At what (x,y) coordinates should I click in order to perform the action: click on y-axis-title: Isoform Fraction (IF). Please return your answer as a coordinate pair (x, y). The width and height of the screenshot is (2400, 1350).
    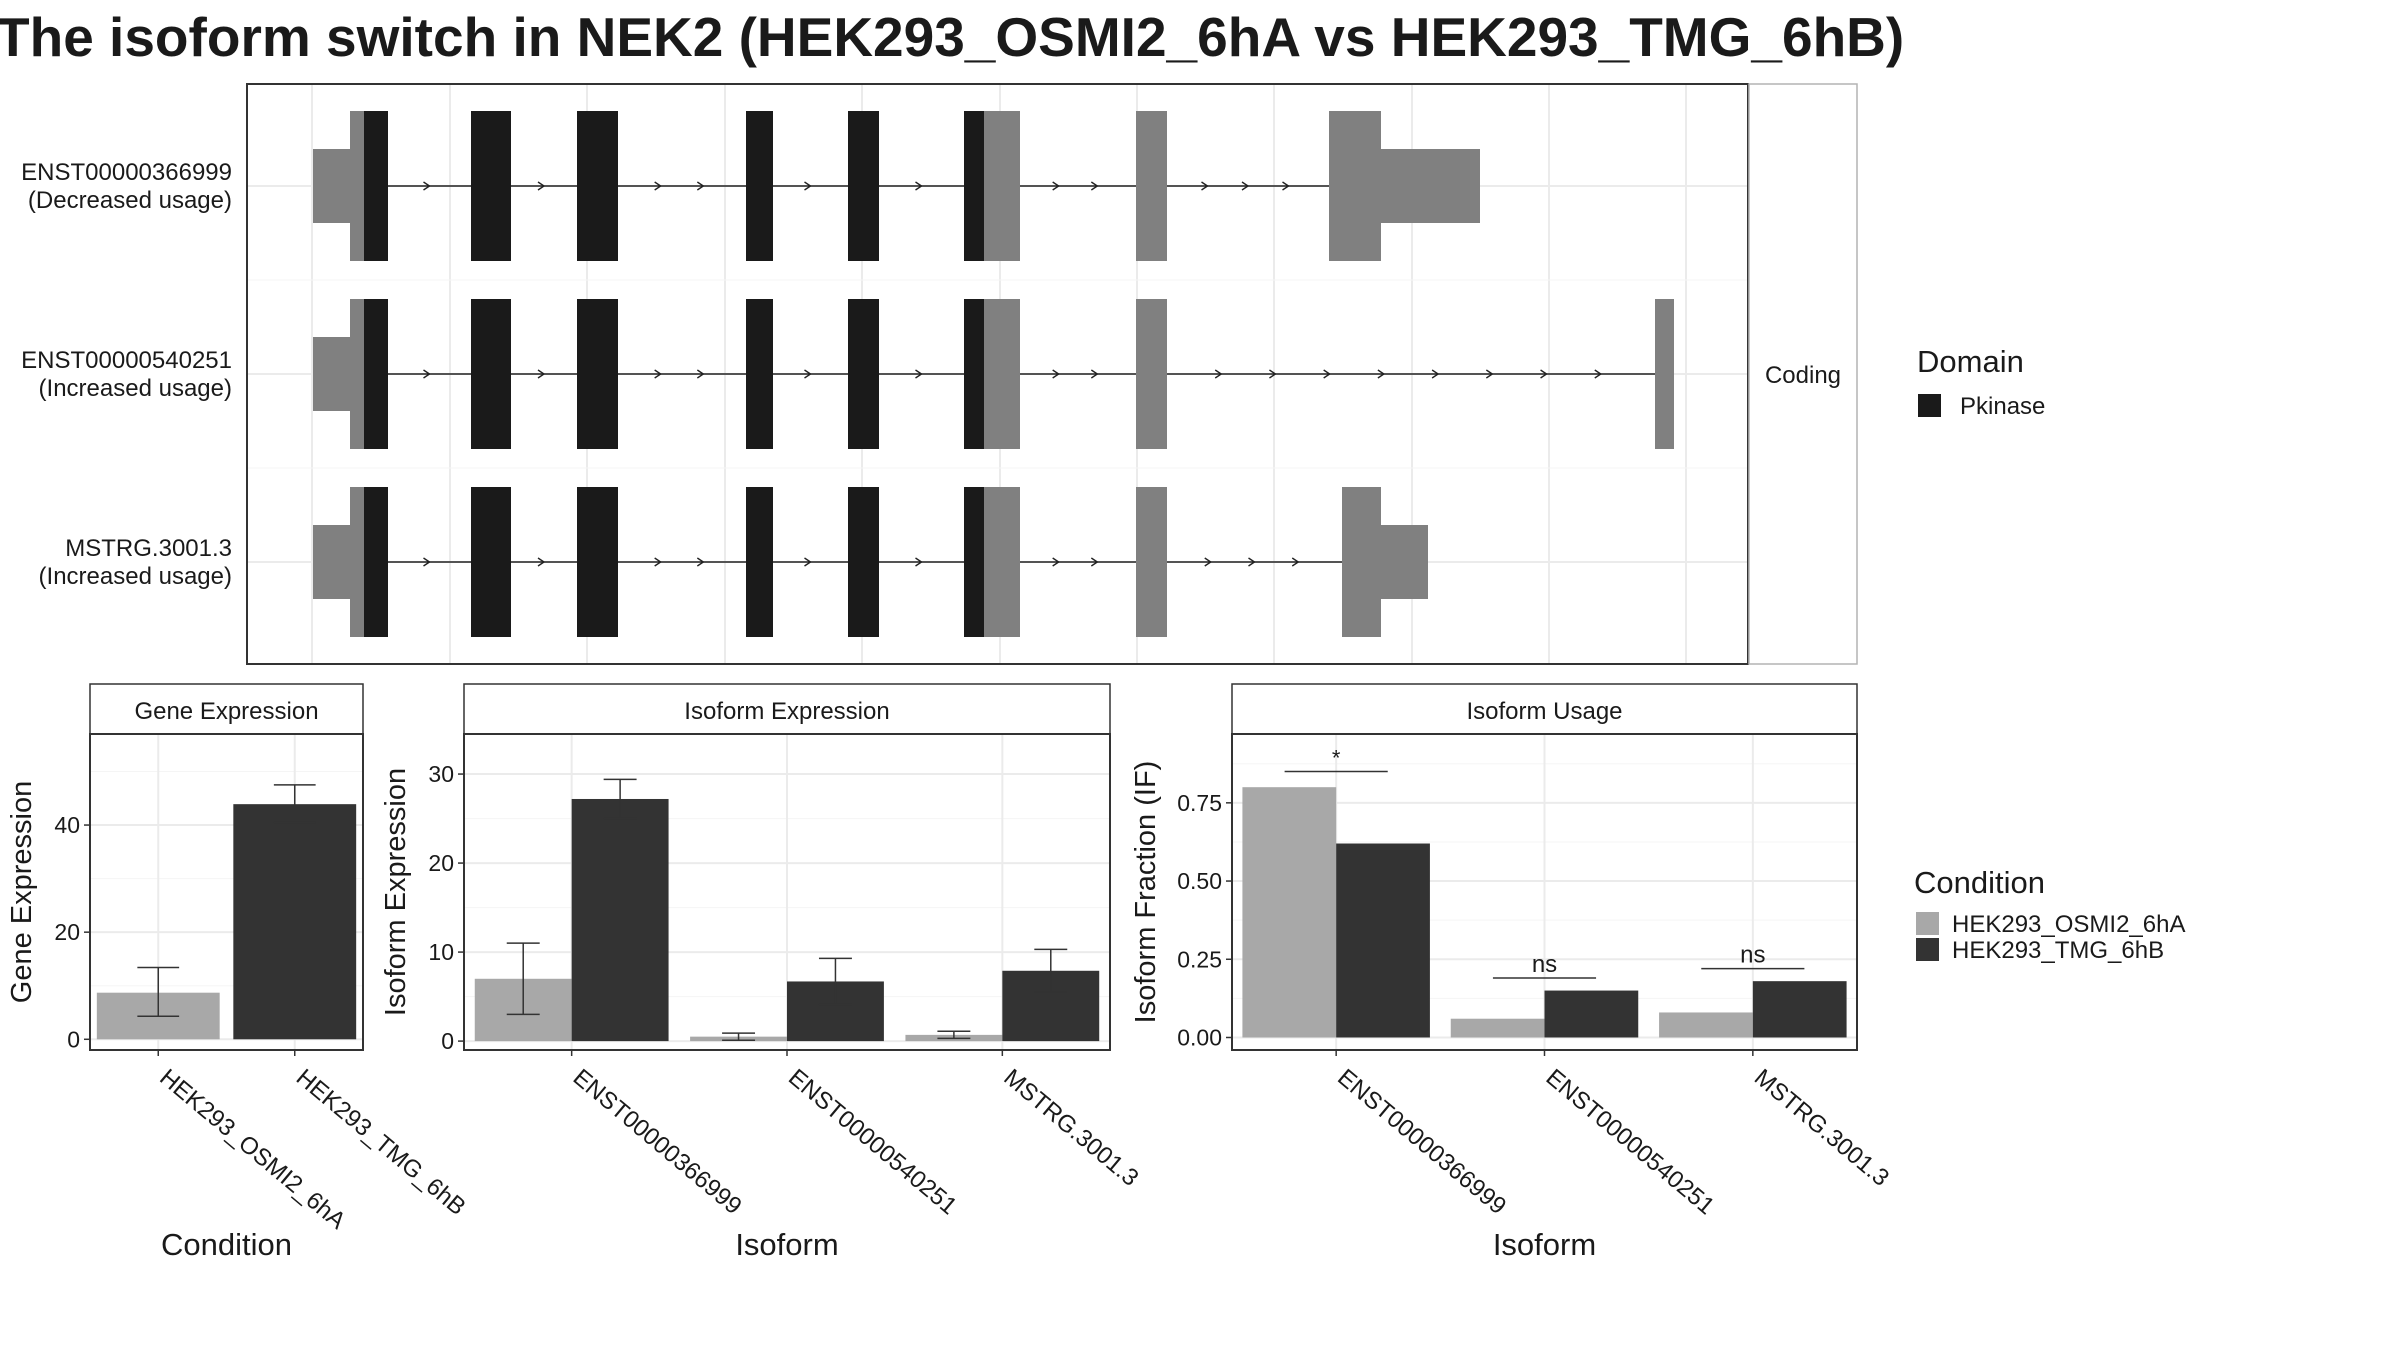
    Looking at the image, I should click on (1146, 892).